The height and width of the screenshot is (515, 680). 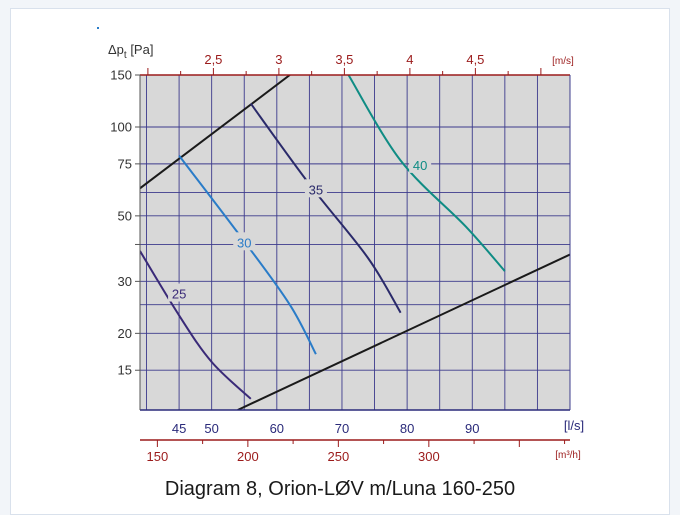 I want to click on x-tick-label-m3h: 200, so click(x=248, y=456).